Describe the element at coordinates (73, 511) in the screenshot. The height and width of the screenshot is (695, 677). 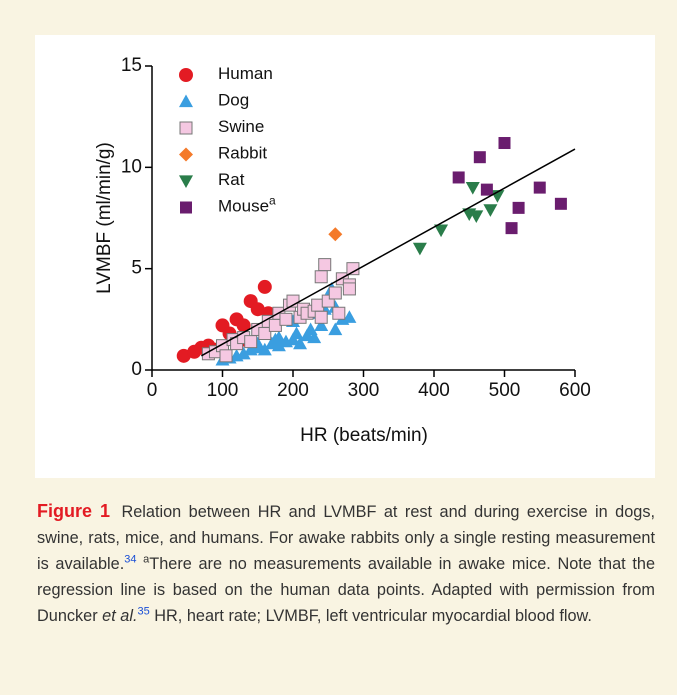
I see `caption-label: Figure 1` at that location.